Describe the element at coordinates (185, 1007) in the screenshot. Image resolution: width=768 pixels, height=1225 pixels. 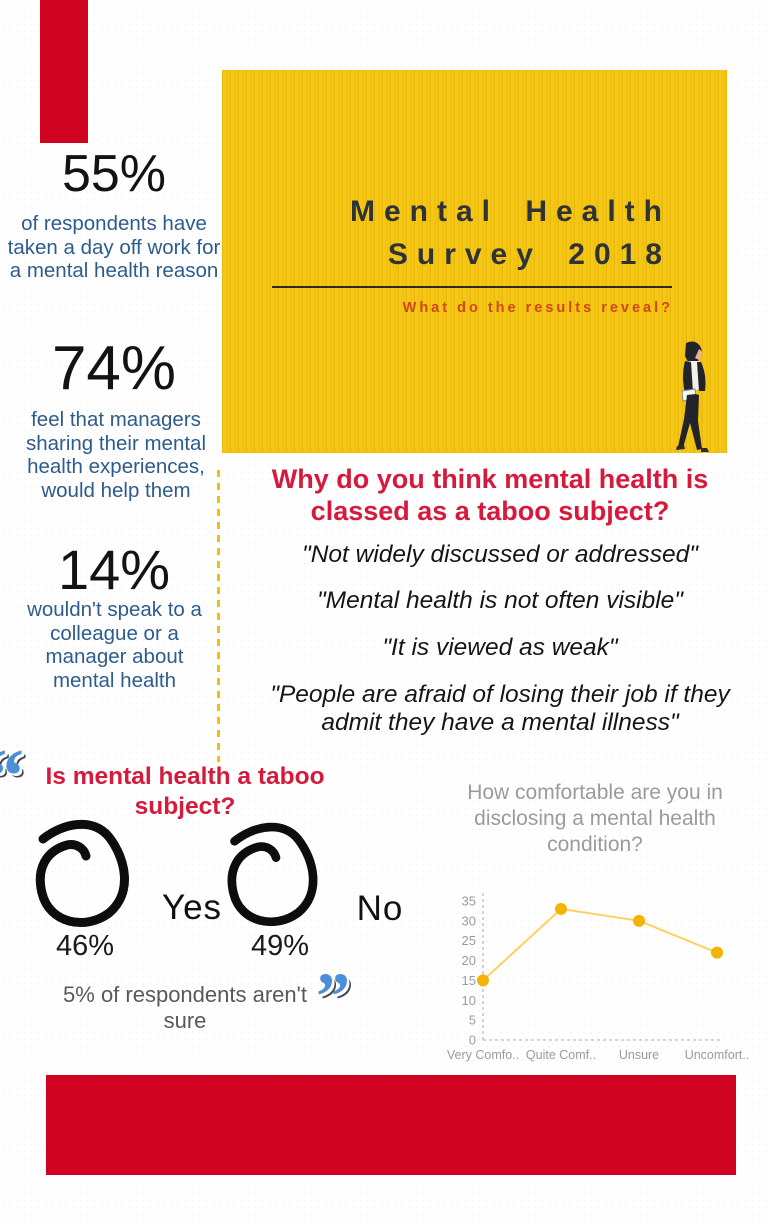
I see `poll-note: 5% of respondents aren't sure` at that location.